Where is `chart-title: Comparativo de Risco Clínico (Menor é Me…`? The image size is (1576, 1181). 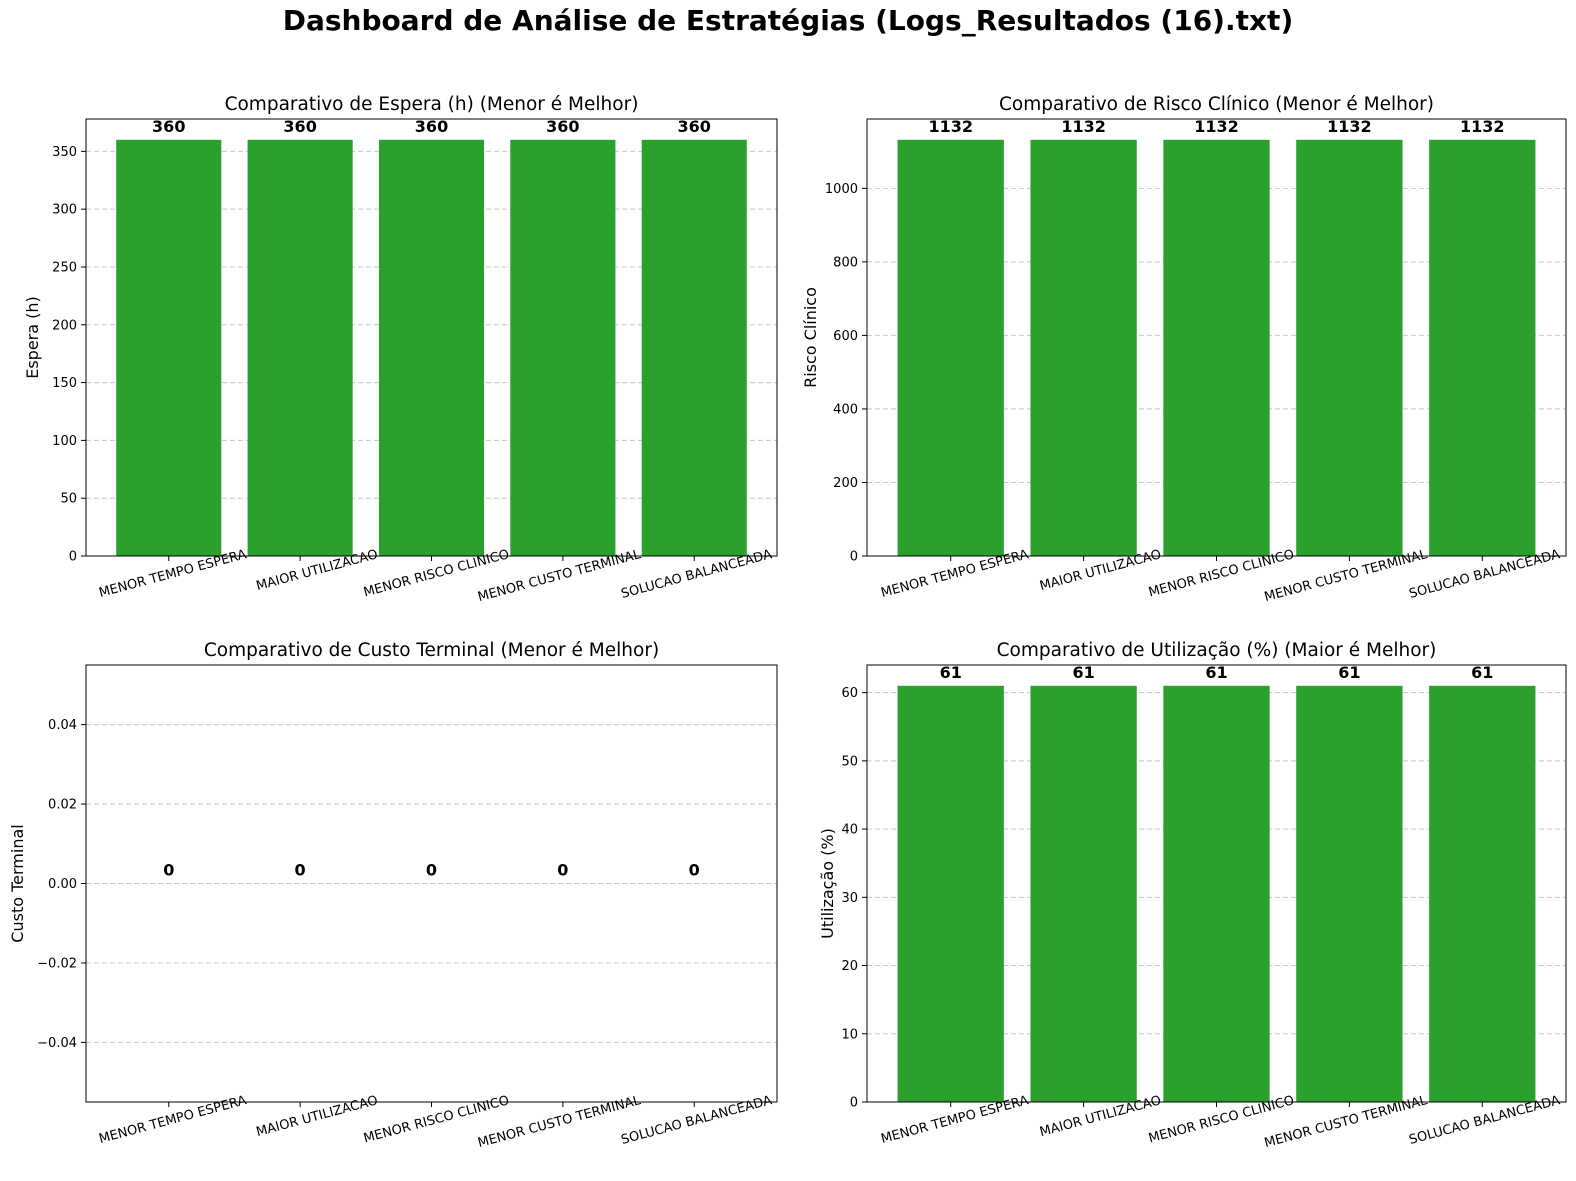
chart-title: Comparativo de Risco Clínico (Menor é Me… is located at coordinates (1216, 104).